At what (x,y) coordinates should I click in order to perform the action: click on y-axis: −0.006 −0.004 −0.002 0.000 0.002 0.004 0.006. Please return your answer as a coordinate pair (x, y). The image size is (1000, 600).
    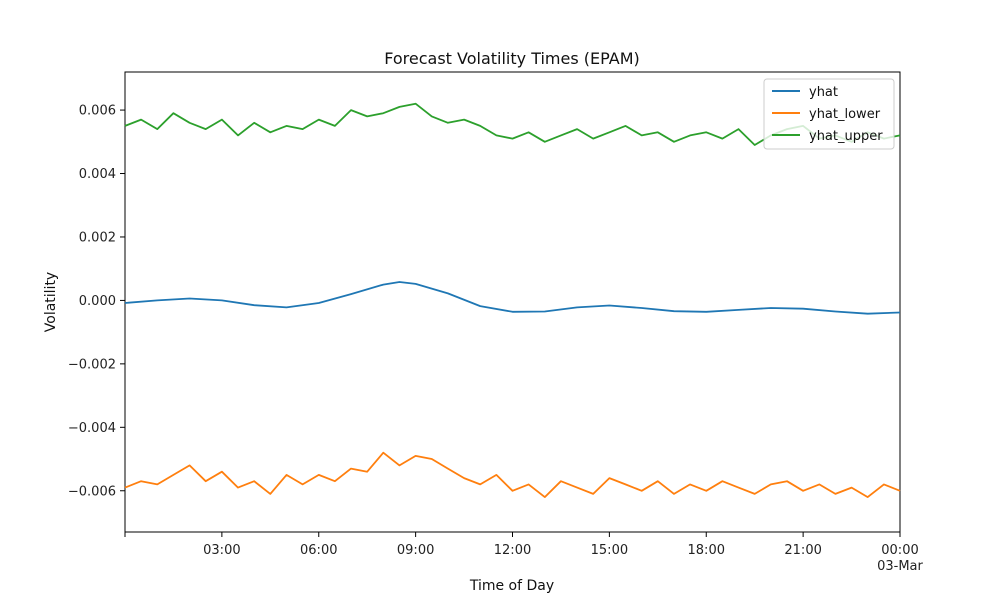
    Looking at the image, I should click on (96, 301).